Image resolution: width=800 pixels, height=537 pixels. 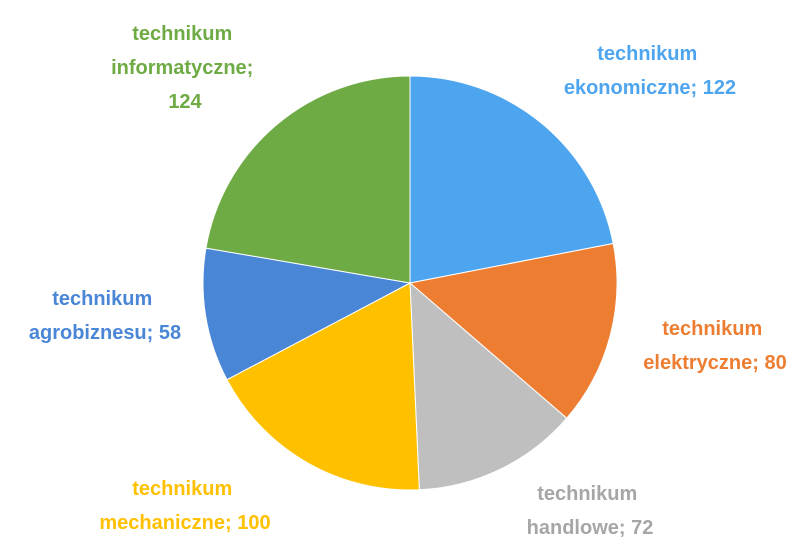 What do you see at coordinates (105, 316) in the screenshot?
I see `data-label: technikum agrobiznesu; 58` at bounding box center [105, 316].